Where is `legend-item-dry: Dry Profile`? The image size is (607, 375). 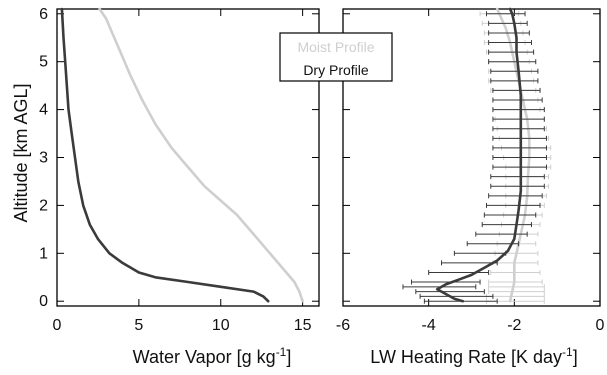
legend-item-dry: Dry Profile is located at coordinates (336, 70).